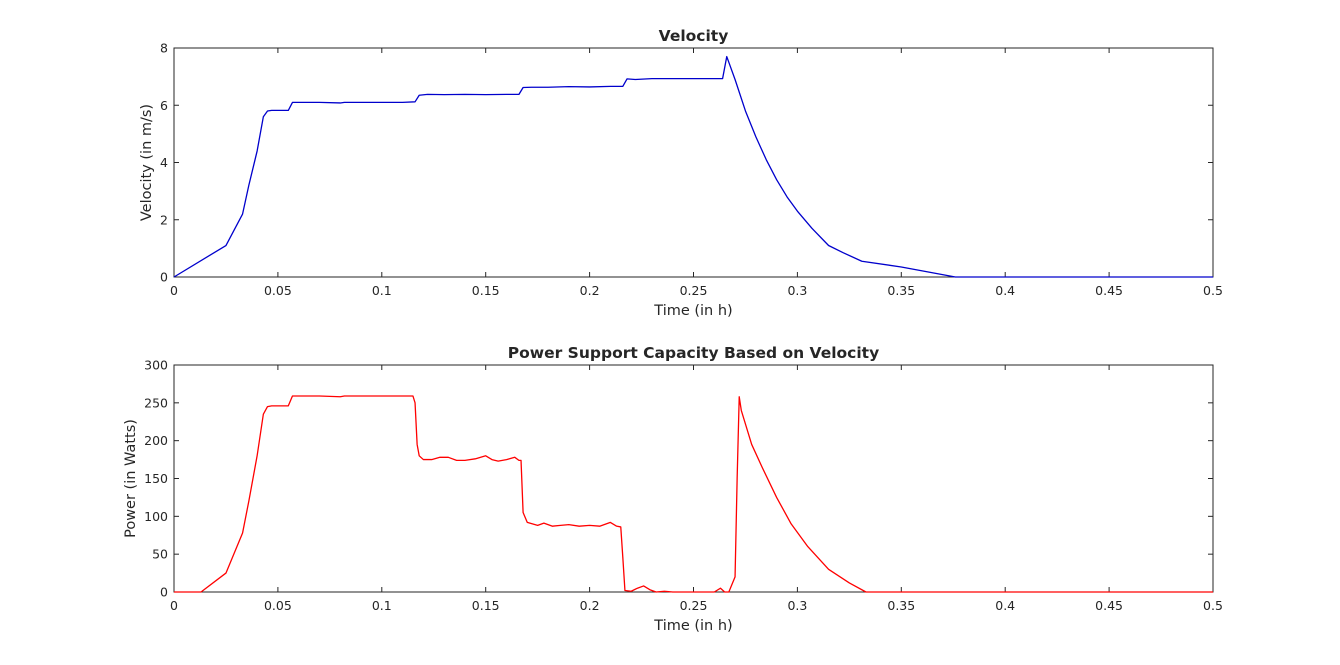  Describe the element at coordinates (156, 440) in the screenshot. I see `y-tick-label: 200` at that location.